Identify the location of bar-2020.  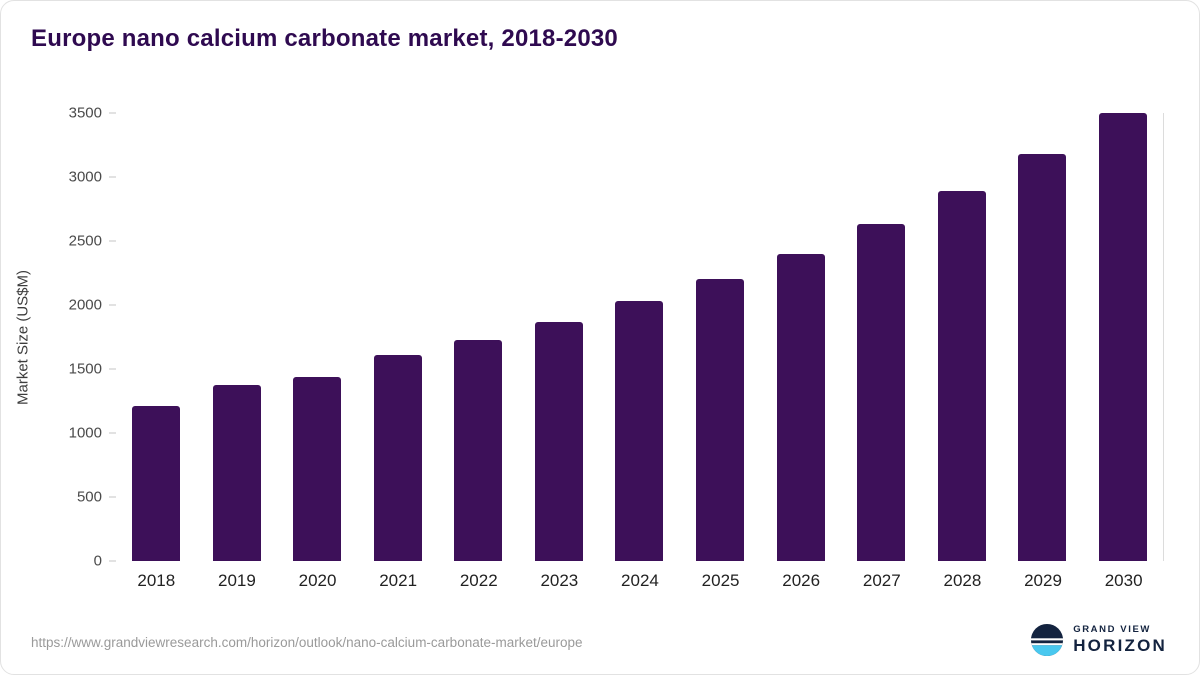
(317, 469).